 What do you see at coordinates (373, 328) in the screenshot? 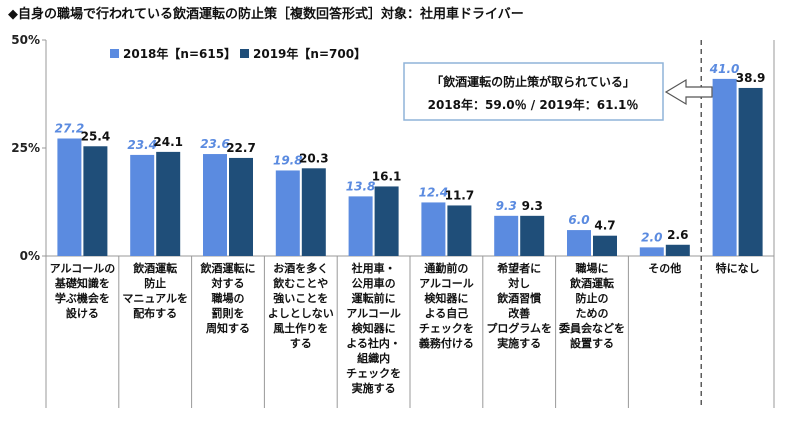
I see `category-label: 社用車・公用車の運転前にアルコール検知器による社内・組織内チェックを実施する` at bounding box center [373, 328].